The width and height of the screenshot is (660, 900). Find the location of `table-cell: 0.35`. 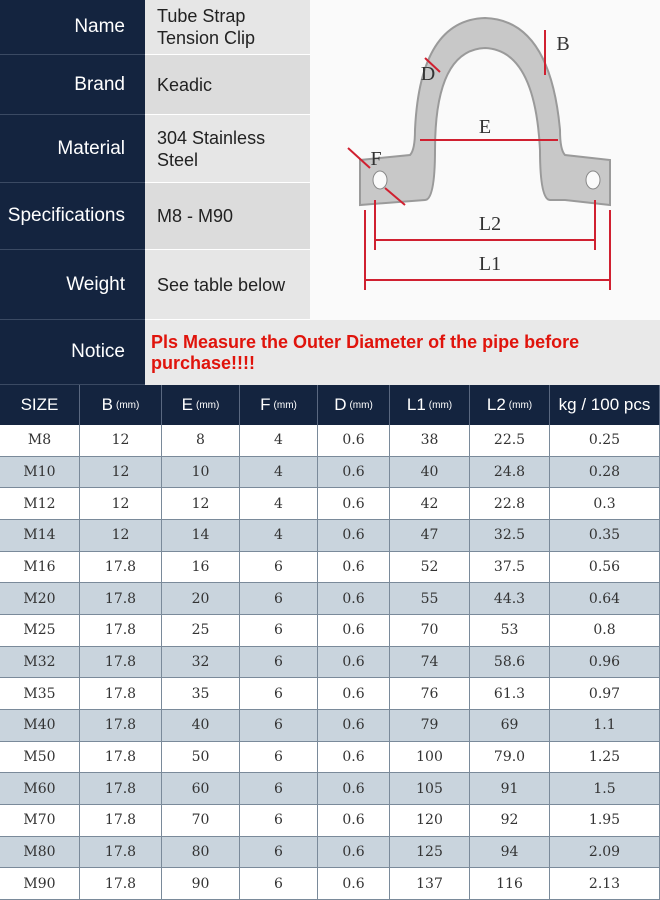

table-cell: 0.35 is located at coordinates (605, 536).